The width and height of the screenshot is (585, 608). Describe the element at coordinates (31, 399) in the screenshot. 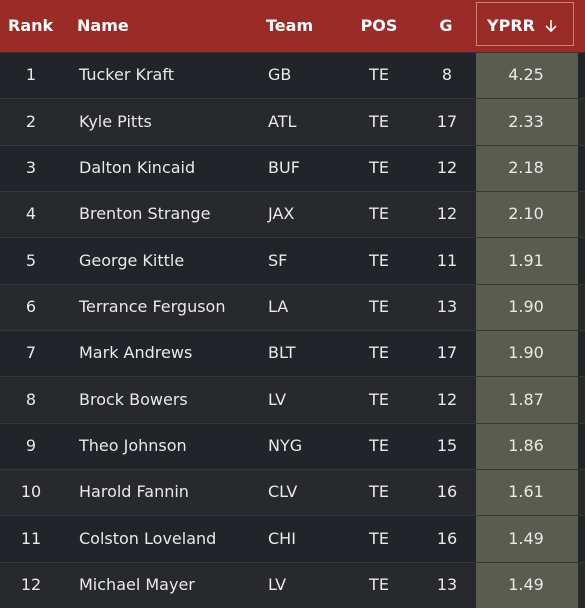

I see `cell-rank: 8` at that location.